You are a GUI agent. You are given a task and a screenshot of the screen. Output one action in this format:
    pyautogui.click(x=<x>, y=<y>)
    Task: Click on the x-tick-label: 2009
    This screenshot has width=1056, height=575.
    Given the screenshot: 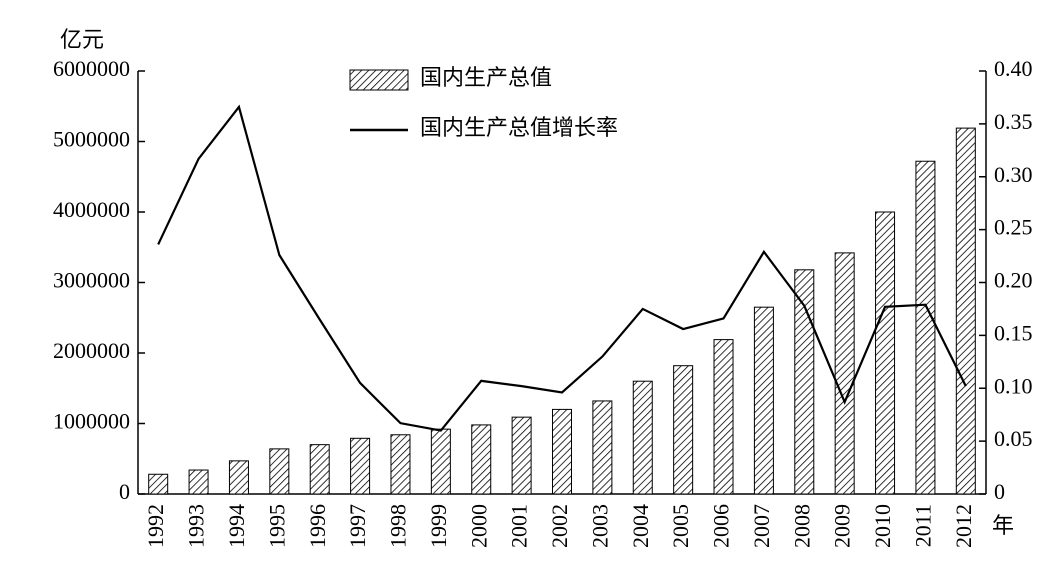 What is the action you would take?
    pyautogui.click(x=842, y=526)
    